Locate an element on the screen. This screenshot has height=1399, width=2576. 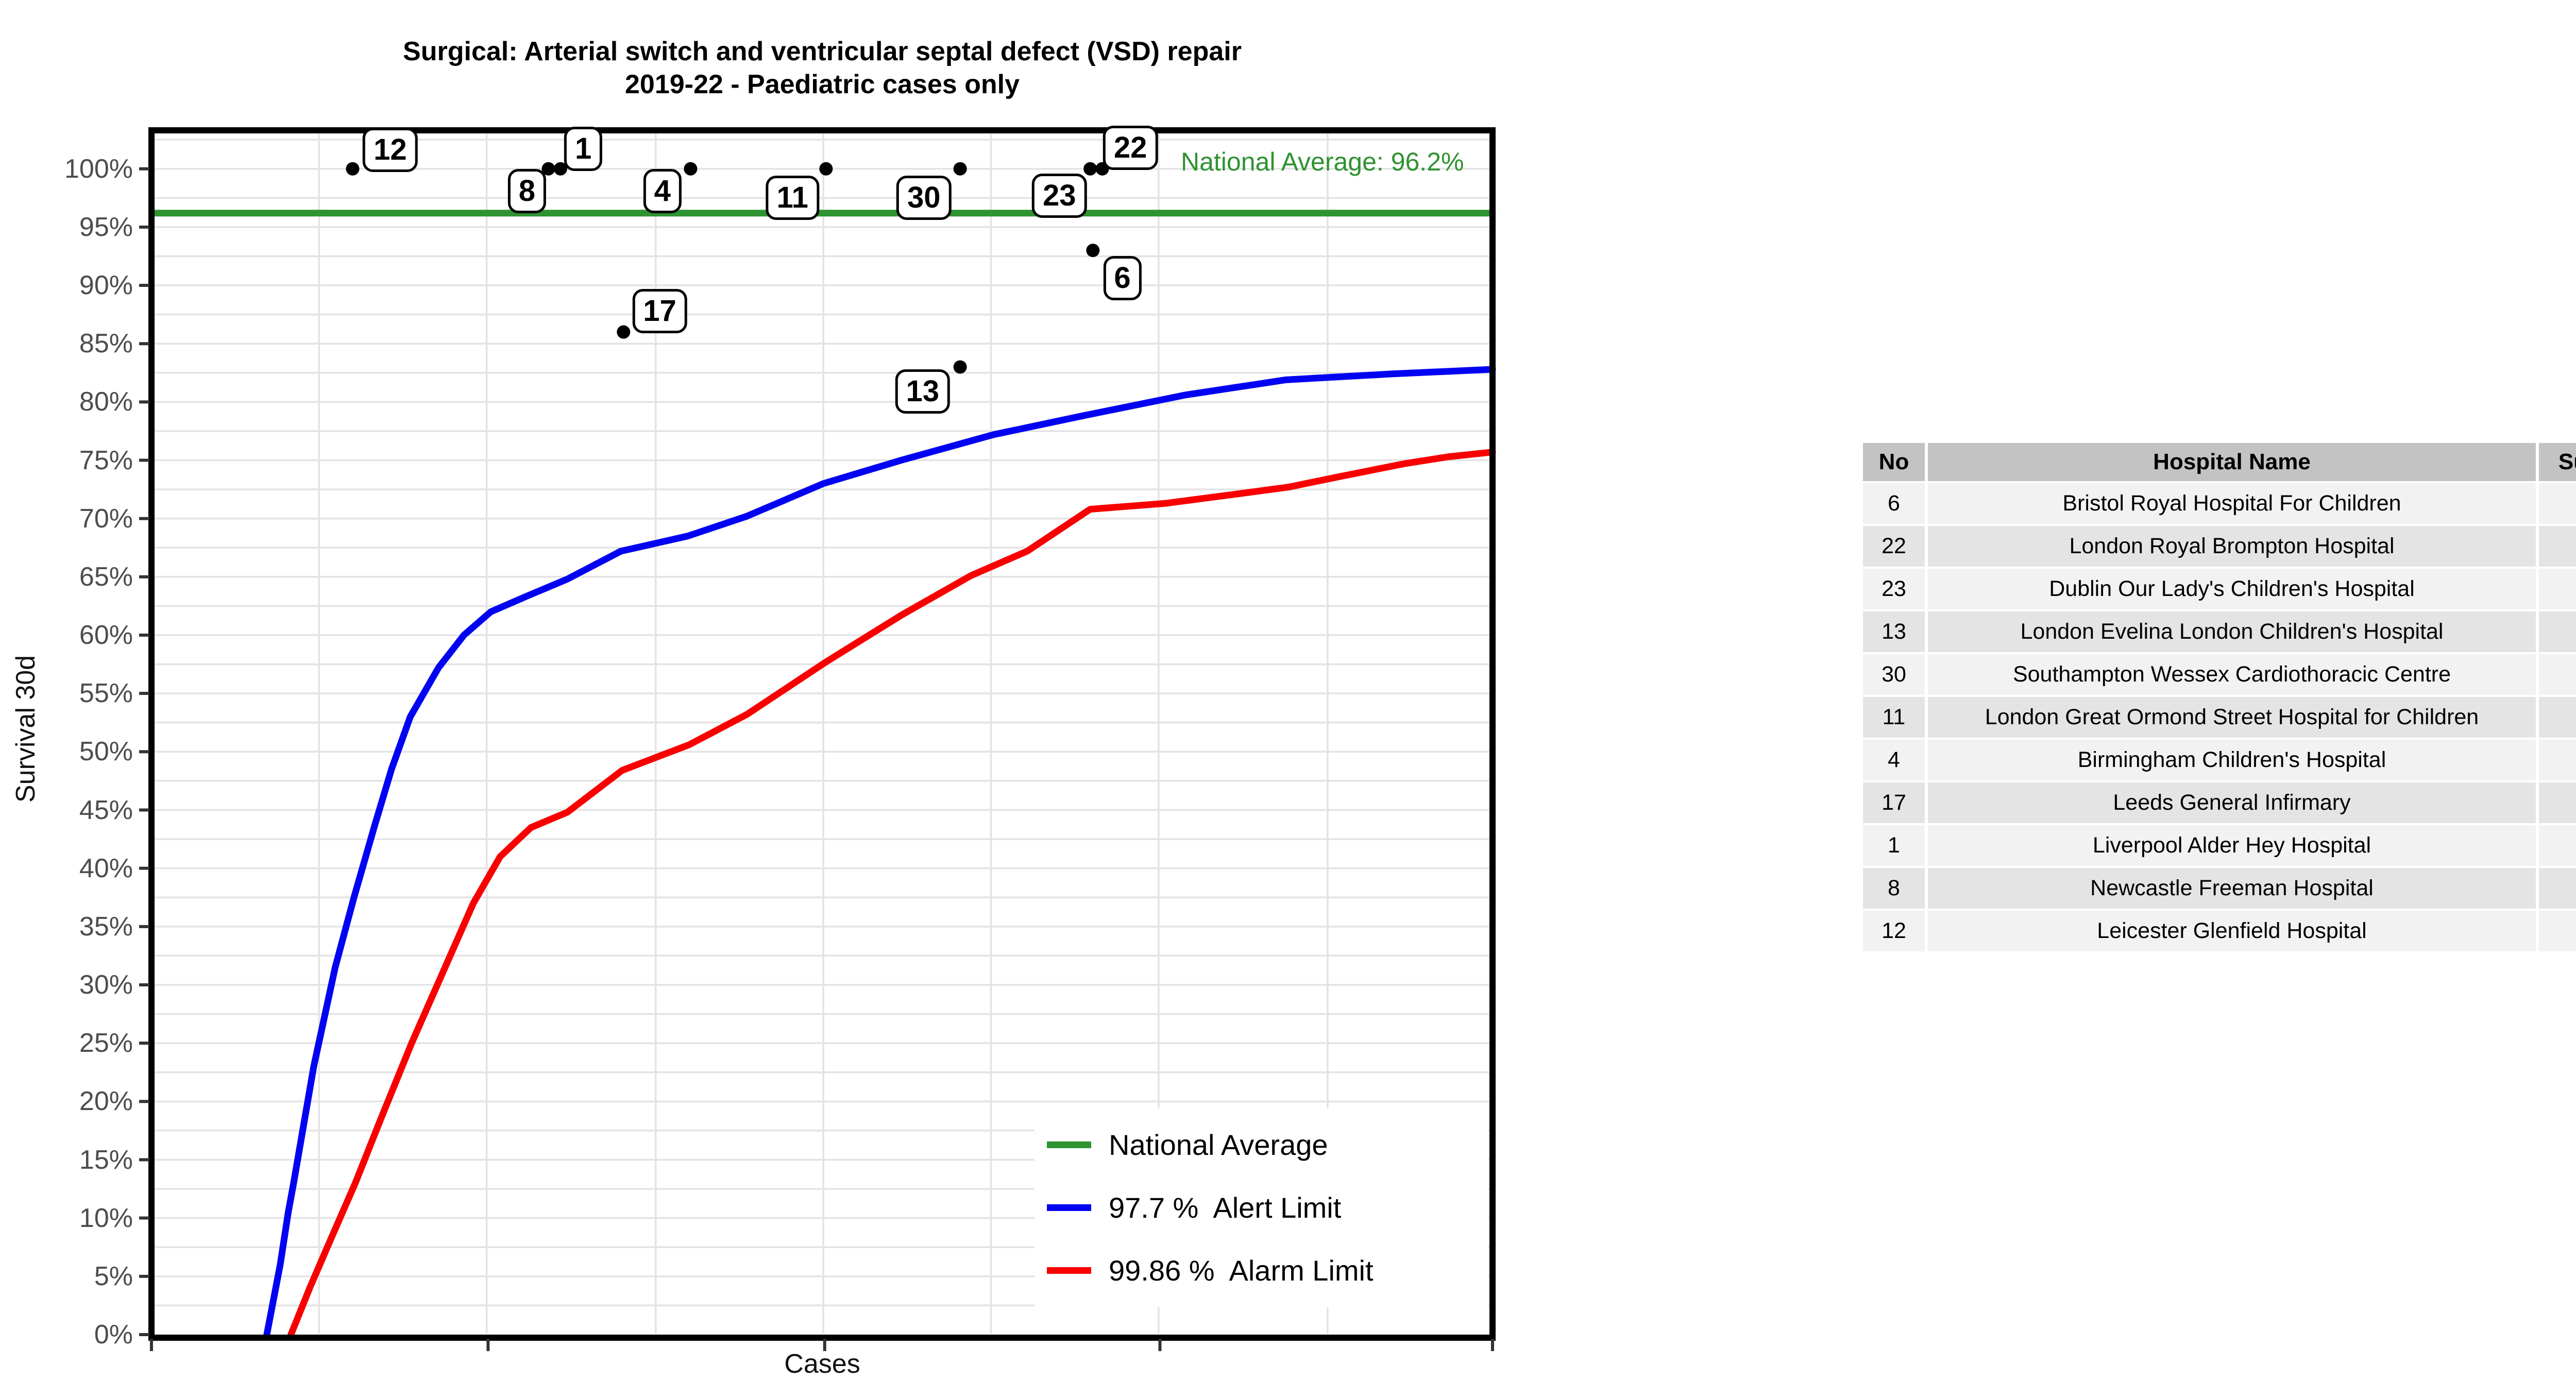
table-cell-hospital-name: Leicester Glenfield Hospital is located at coordinates (2232, 931).